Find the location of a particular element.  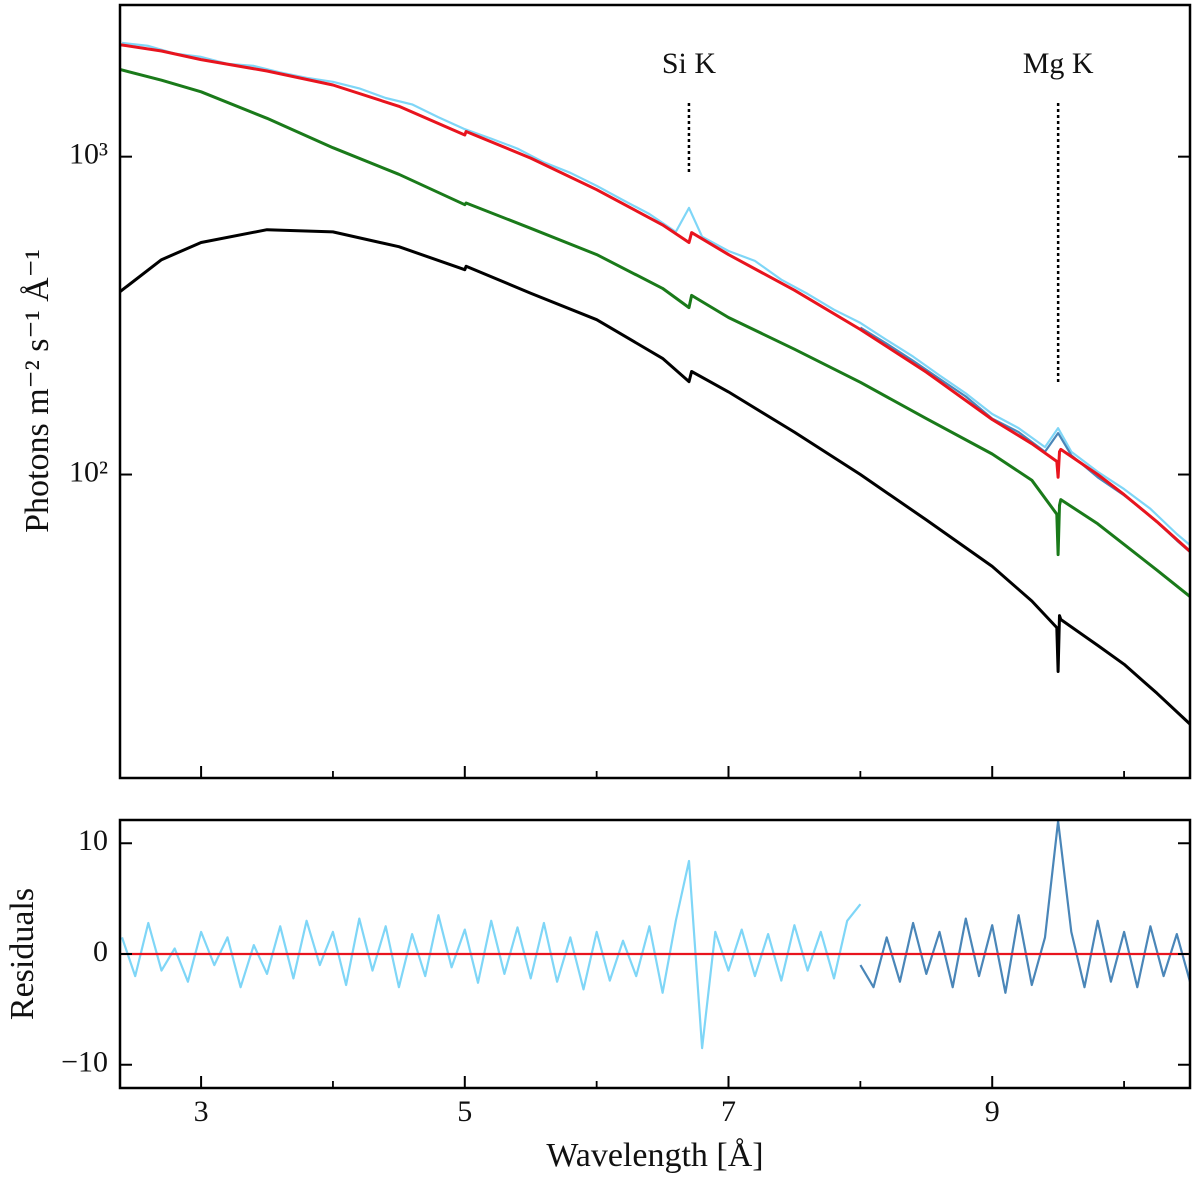

annotation-label: Si K is located at coordinates (689, 63).